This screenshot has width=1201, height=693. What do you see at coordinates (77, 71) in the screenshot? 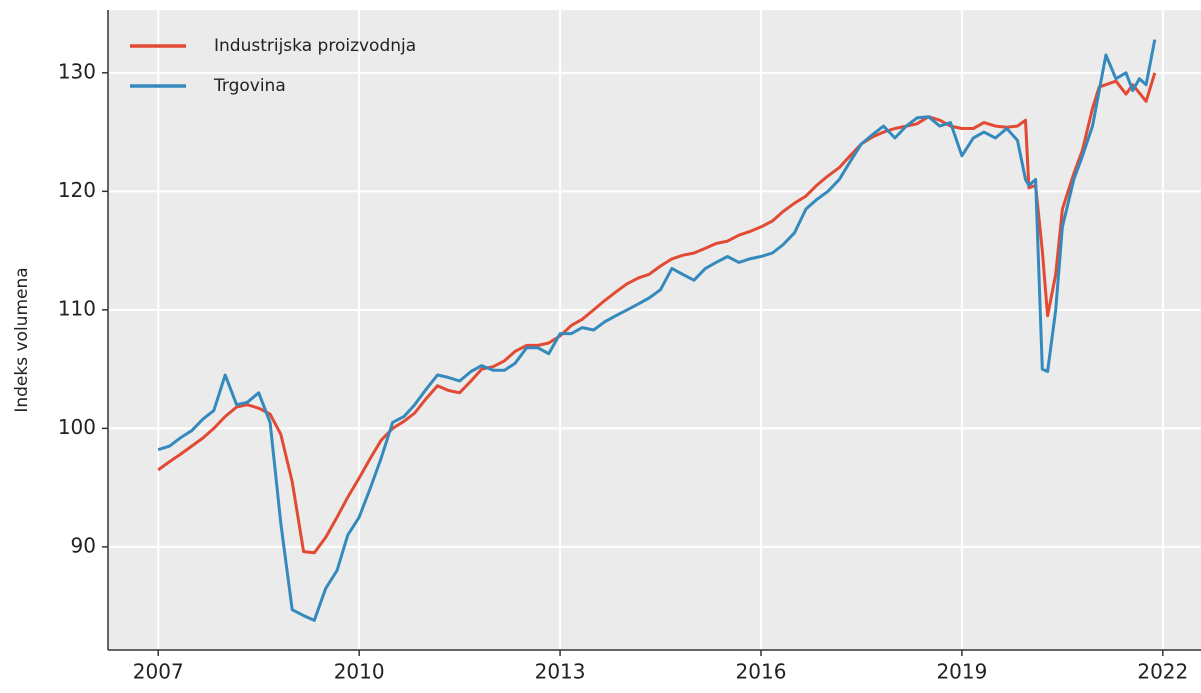
I see `y-tick-label: 130` at bounding box center [77, 71].